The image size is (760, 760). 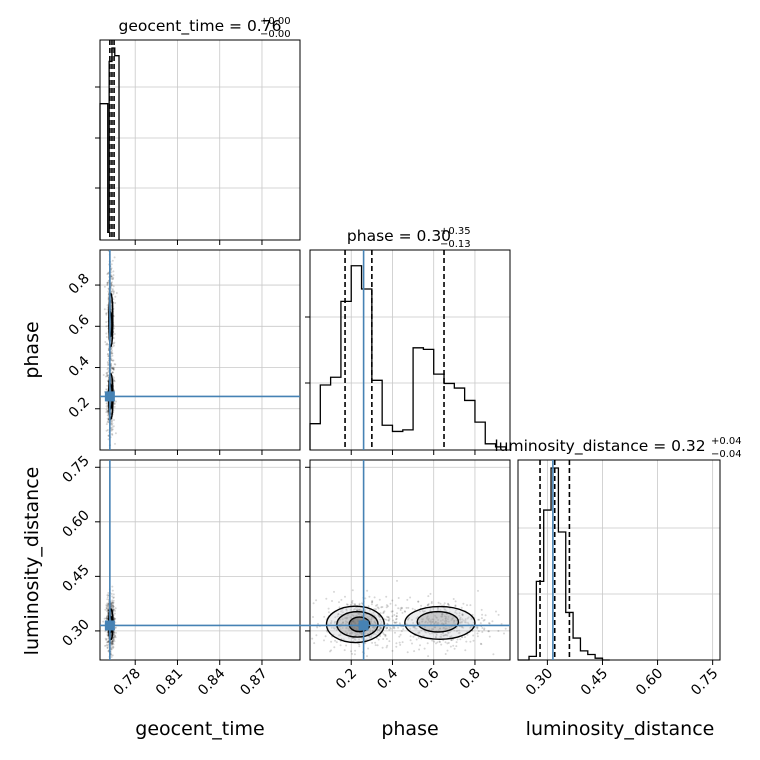 What do you see at coordinates (455, 244) in the screenshot?
I see `title-phase-sub: −0.13` at bounding box center [455, 244].